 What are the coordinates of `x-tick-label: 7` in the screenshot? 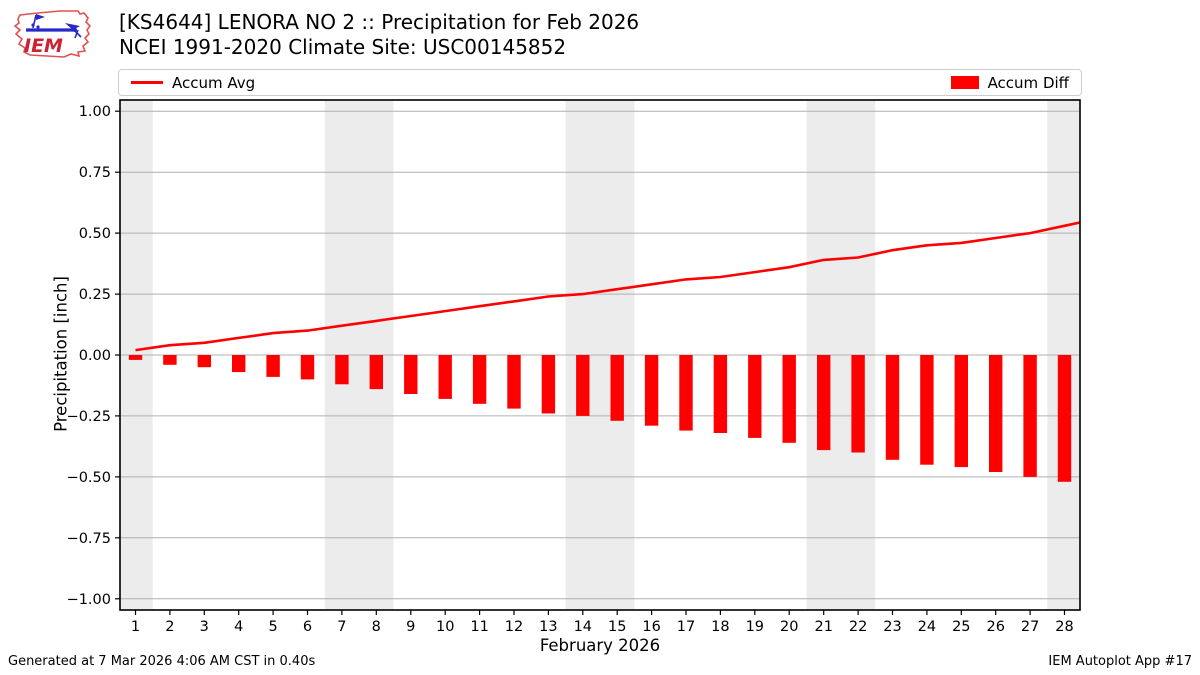 It's located at (341, 627).